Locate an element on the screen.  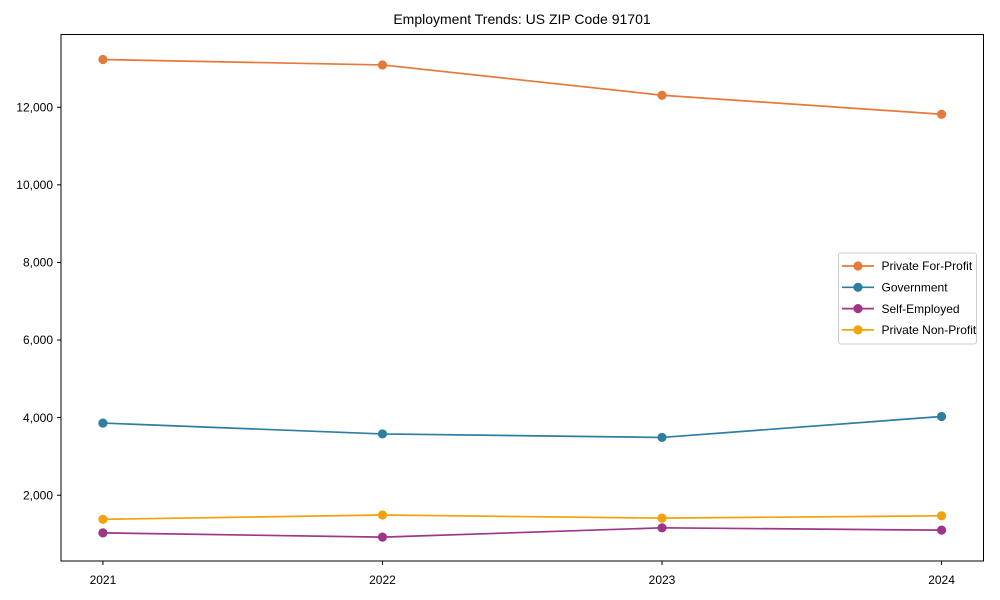
series-private-for-profit is located at coordinates (522, 86).